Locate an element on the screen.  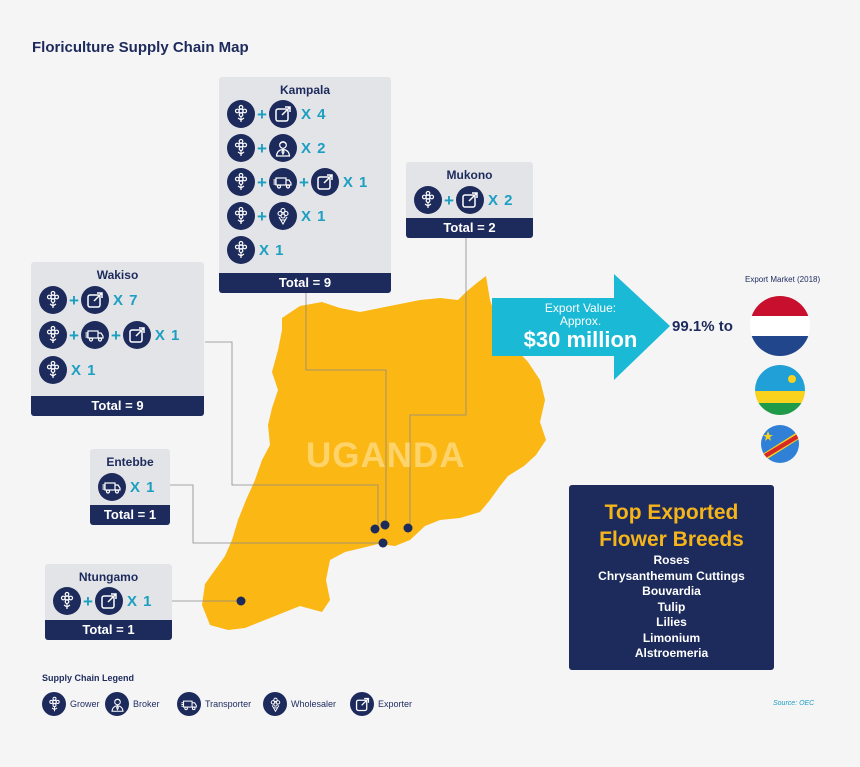
export-market-label: Export Market (2018) is located at coordinates (783, 279).